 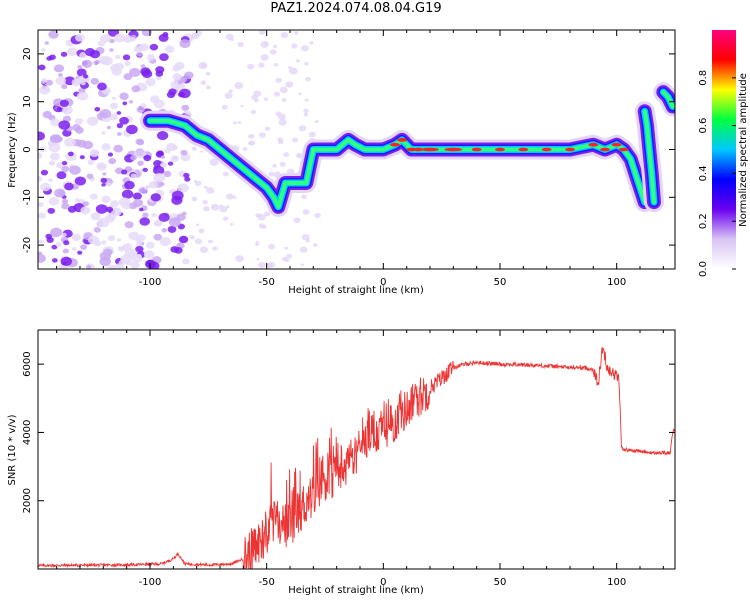 What do you see at coordinates (500, 582) in the screenshot?
I see `snr-x-tick-label: 50` at bounding box center [500, 582].